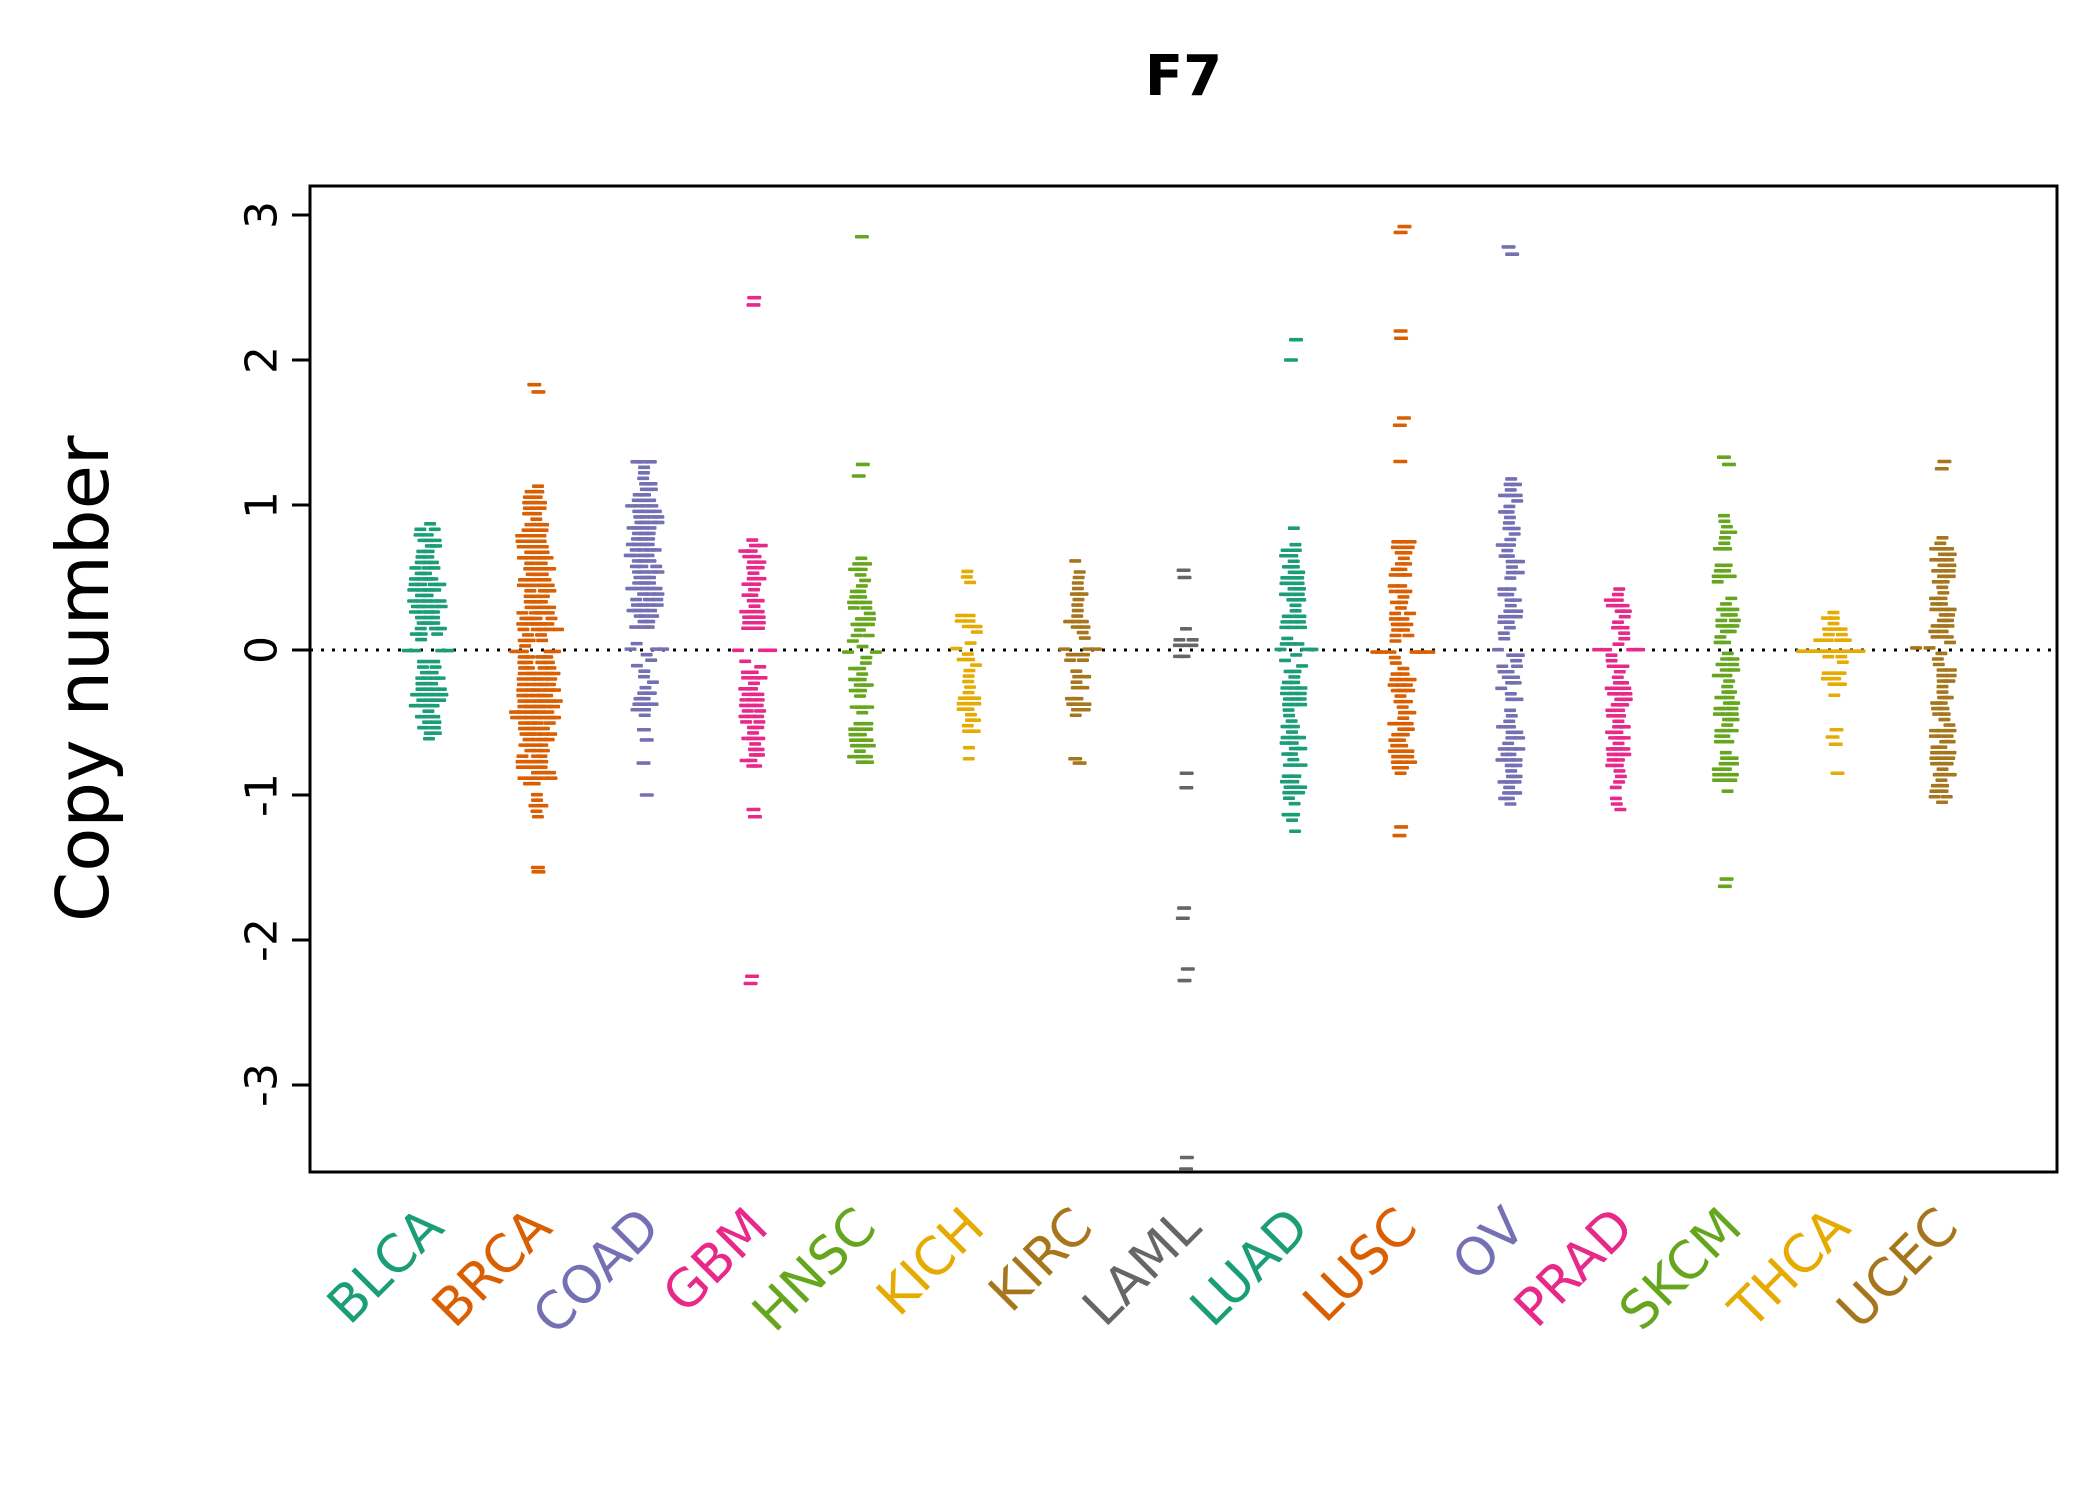 The width and height of the screenshot is (2100, 1500). What do you see at coordinates (646, 628) in the screenshot?
I see `swarm-COAD` at bounding box center [646, 628].